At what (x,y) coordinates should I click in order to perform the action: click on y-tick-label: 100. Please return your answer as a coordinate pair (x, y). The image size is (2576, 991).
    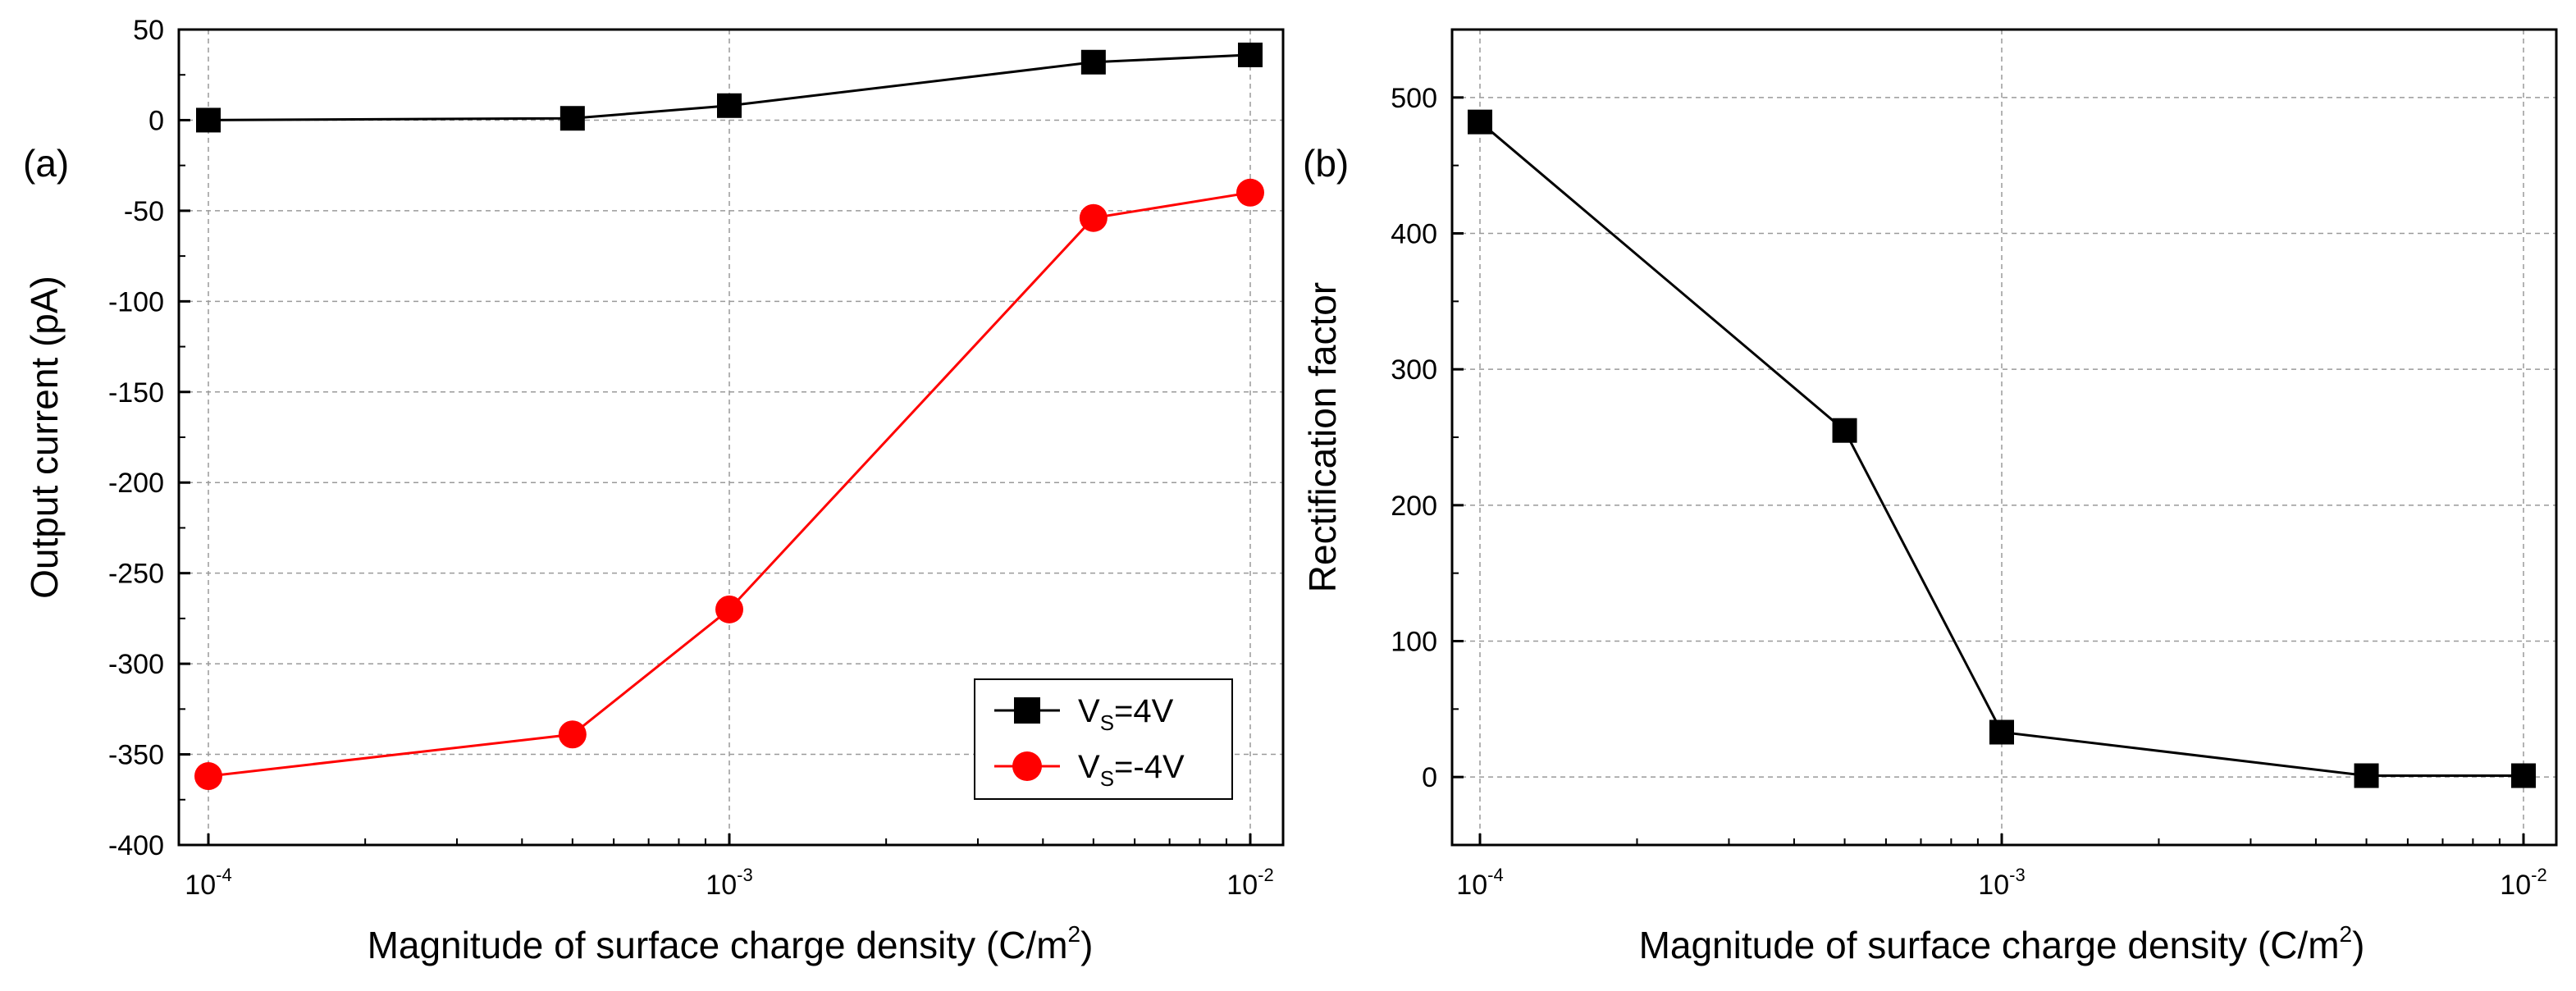
    Looking at the image, I should click on (1414, 642).